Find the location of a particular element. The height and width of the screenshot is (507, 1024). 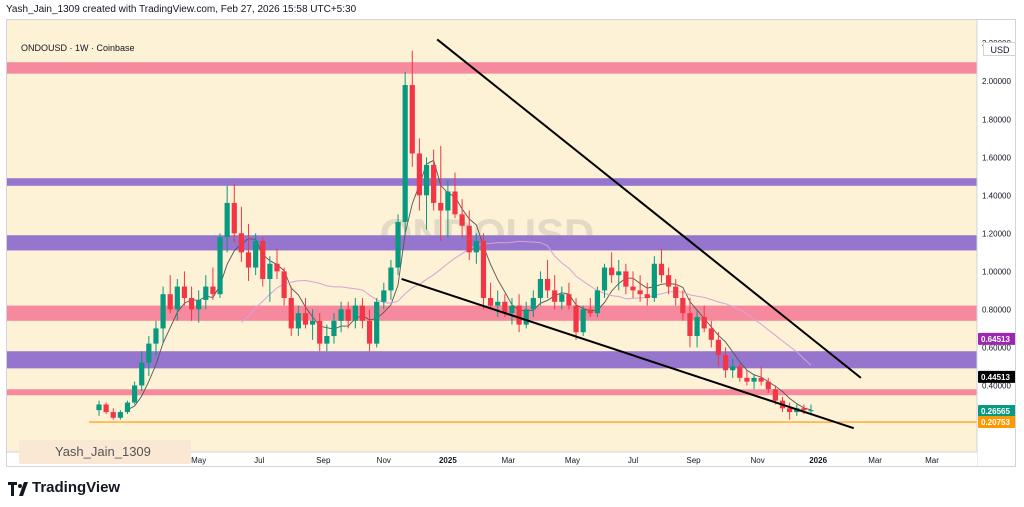

currency-badge: USD is located at coordinates (999, 49).